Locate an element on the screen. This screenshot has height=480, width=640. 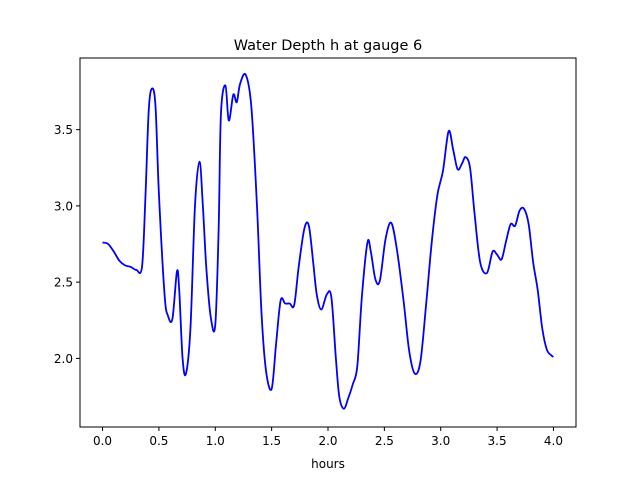
x-tick-label: 3.5 is located at coordinates (497, 441).